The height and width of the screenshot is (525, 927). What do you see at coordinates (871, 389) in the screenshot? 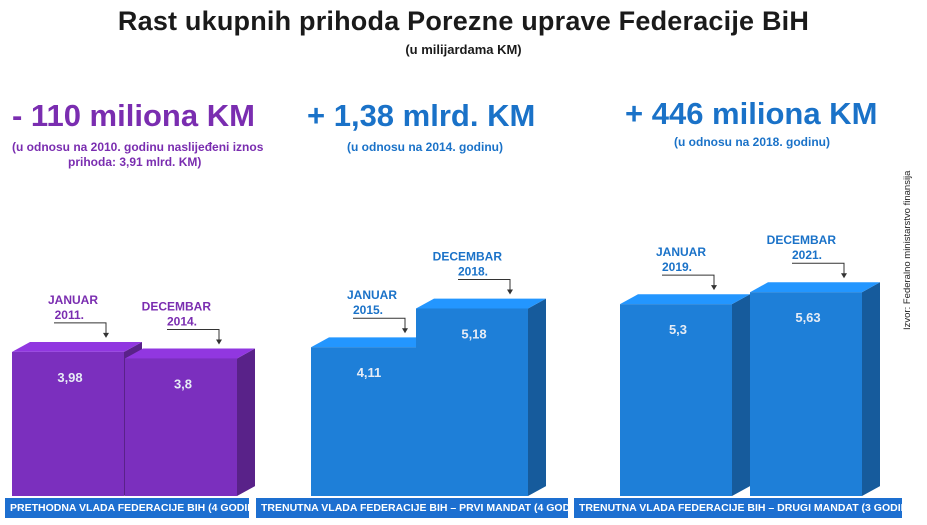
I see `g3-bar2-side` at bounding box center [871, 389].